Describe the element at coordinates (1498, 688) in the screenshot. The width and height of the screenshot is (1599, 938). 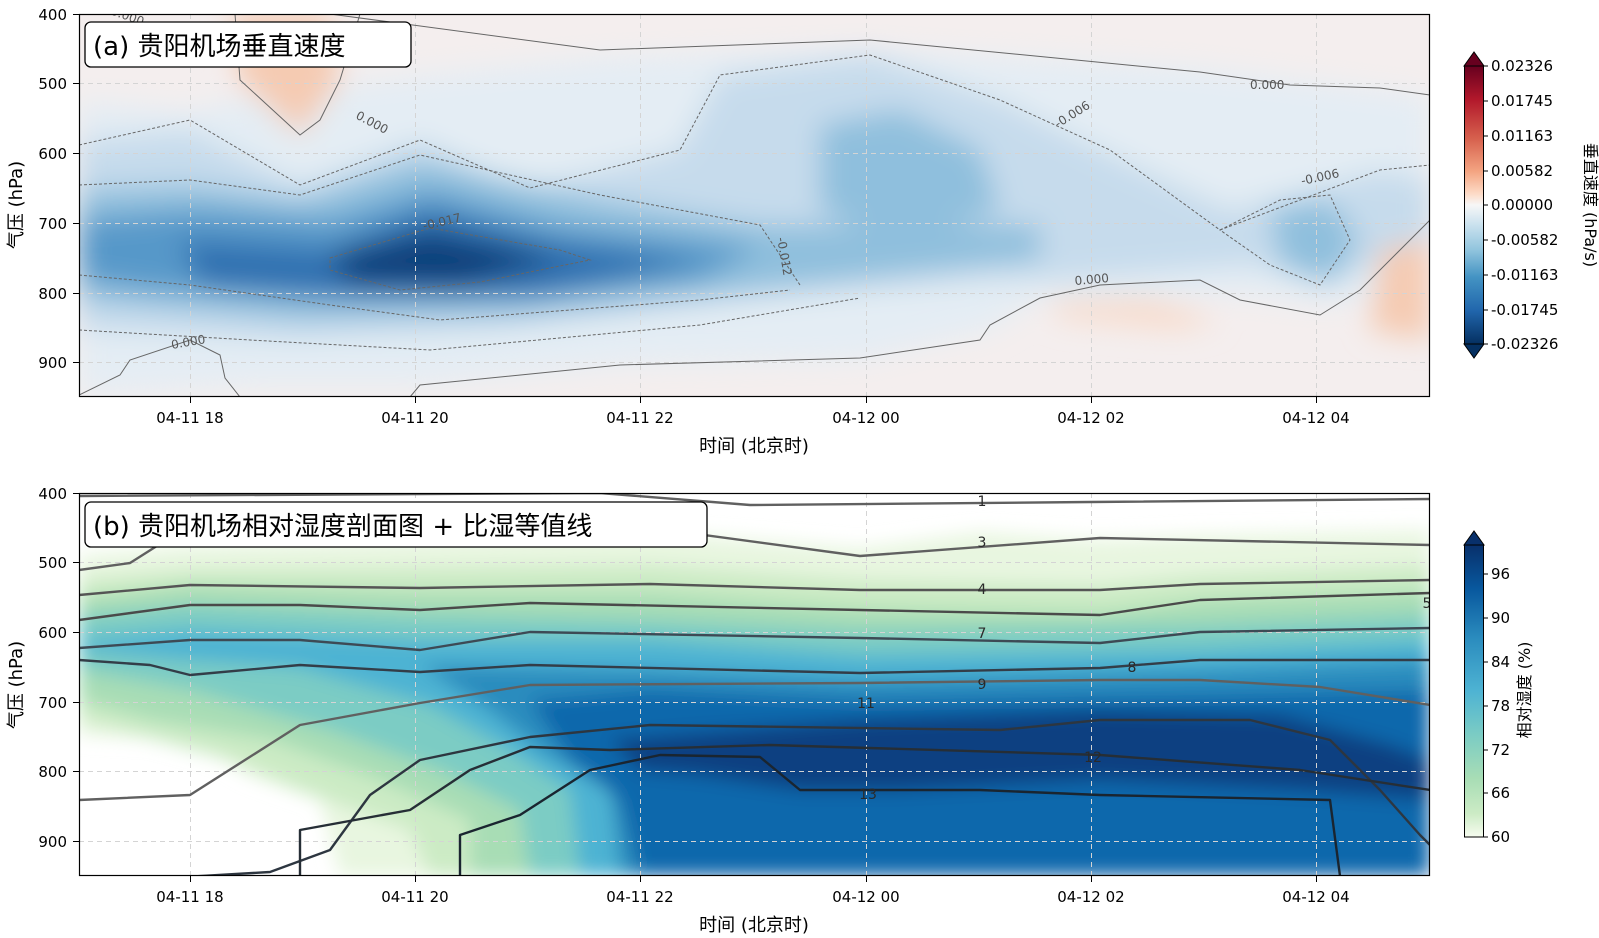
I see `colorbar-b: 96 90 84 78 72 66 60 相对湿度 (%)` at that location.